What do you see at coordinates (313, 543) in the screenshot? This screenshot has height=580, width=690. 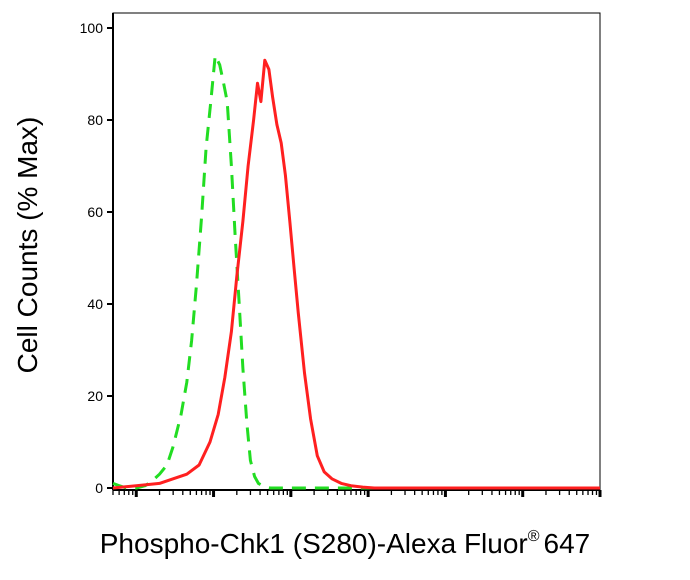 I see `x-axis-title-main: Phospho-Chk1 (S280)-Alexa Fluor` at bounding box center [313, 543].